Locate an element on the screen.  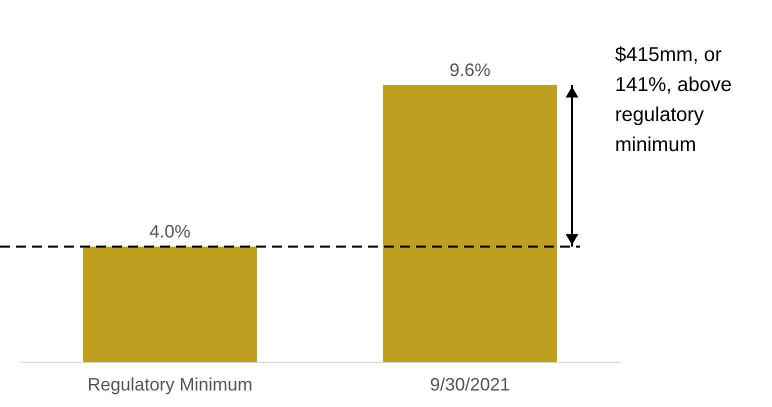
text: $415mm, or 141%, above regulatory minimum is located at coordinates (673, 100).